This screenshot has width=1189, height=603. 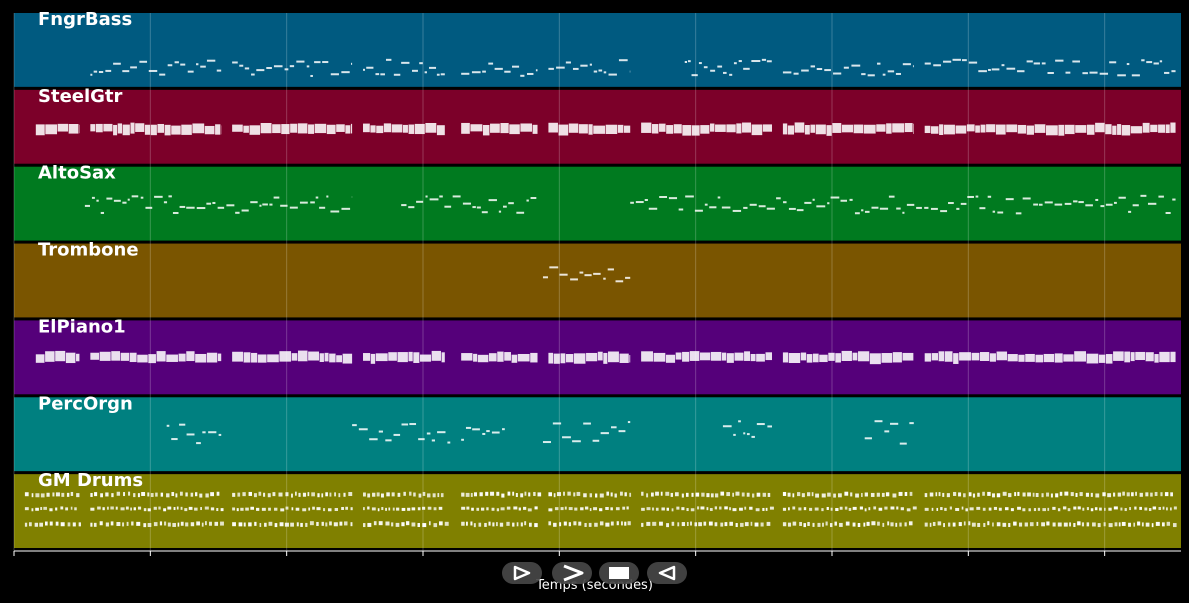 What do you see at coordinates (667, 573) in the screenshot?
I see `rewind-button` at bounding box center [667, 573].